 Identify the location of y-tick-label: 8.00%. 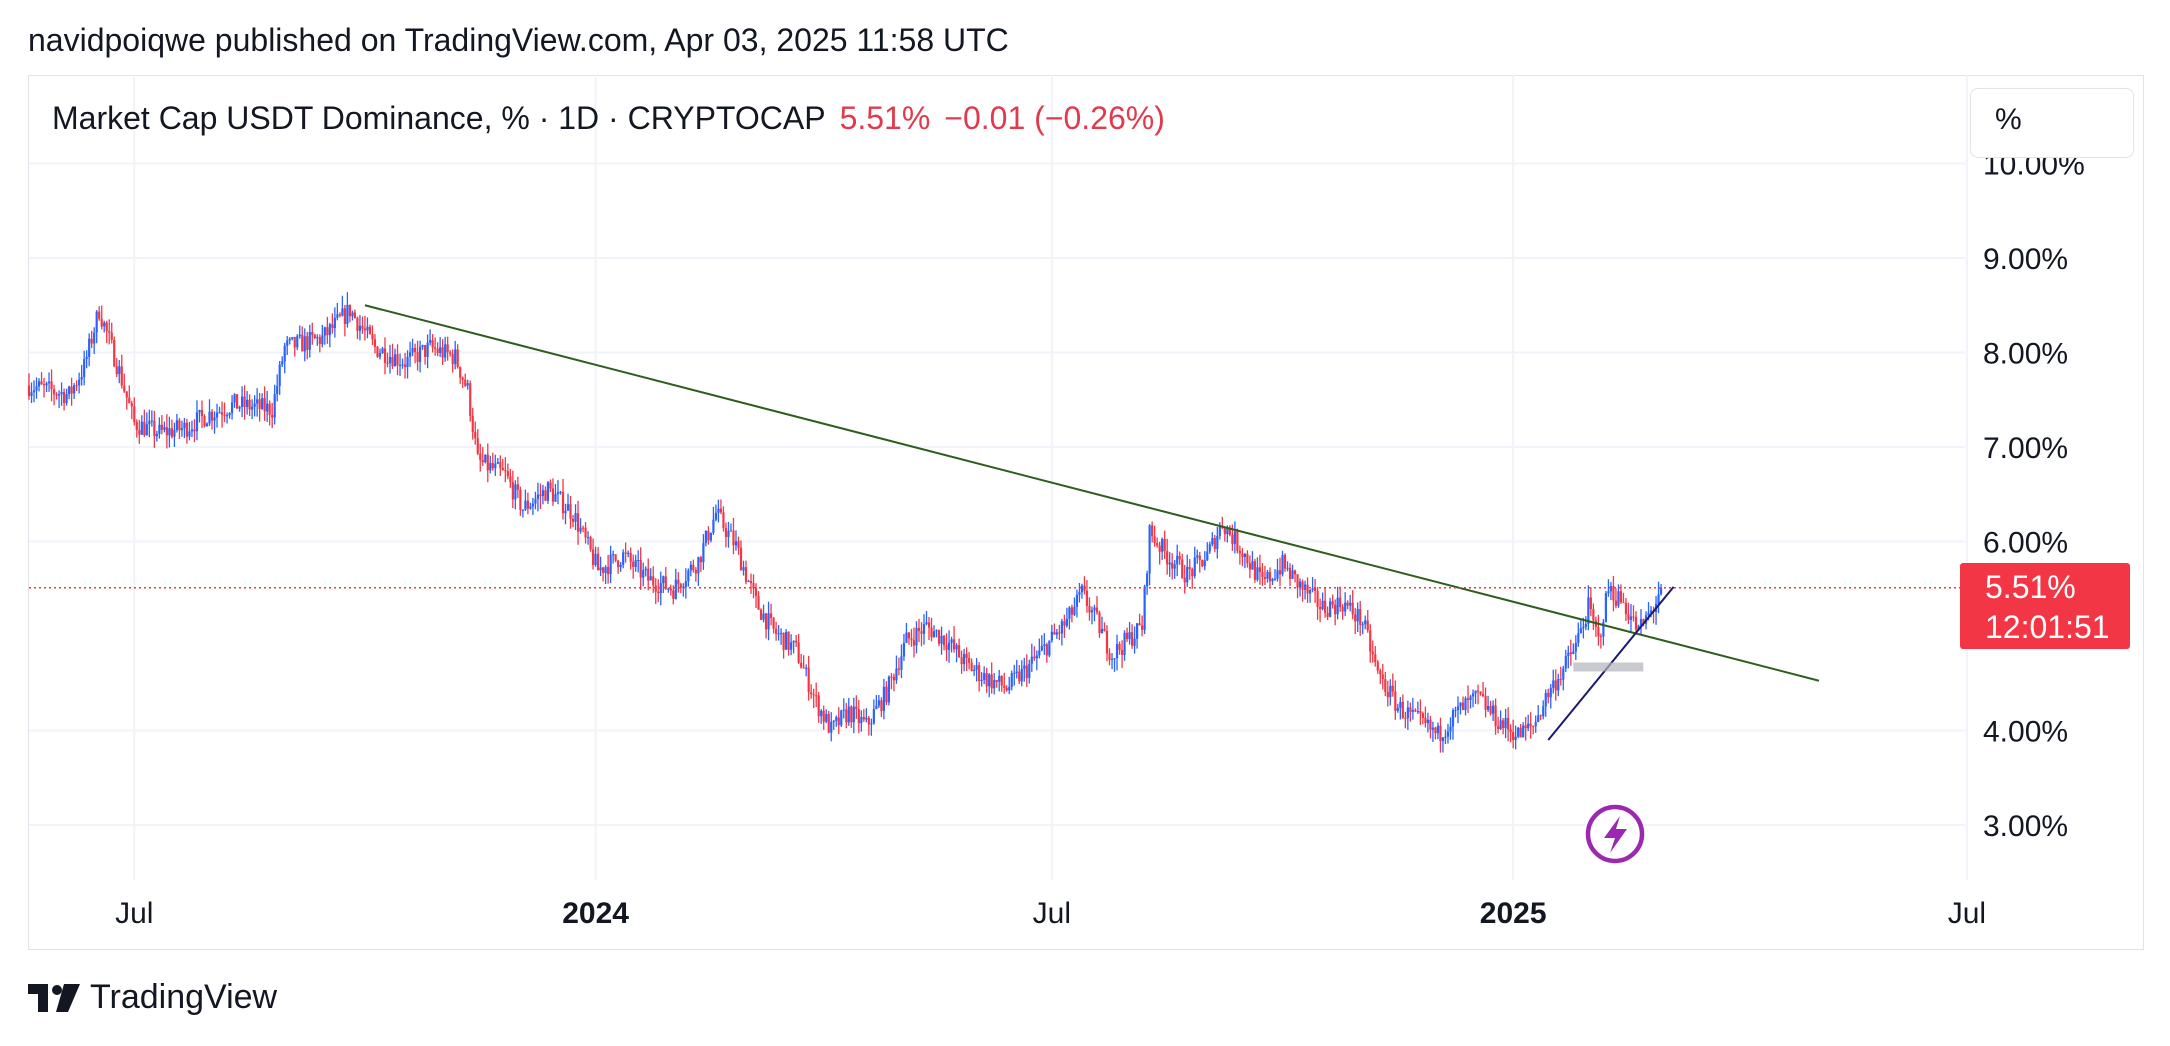
(2025, 354).